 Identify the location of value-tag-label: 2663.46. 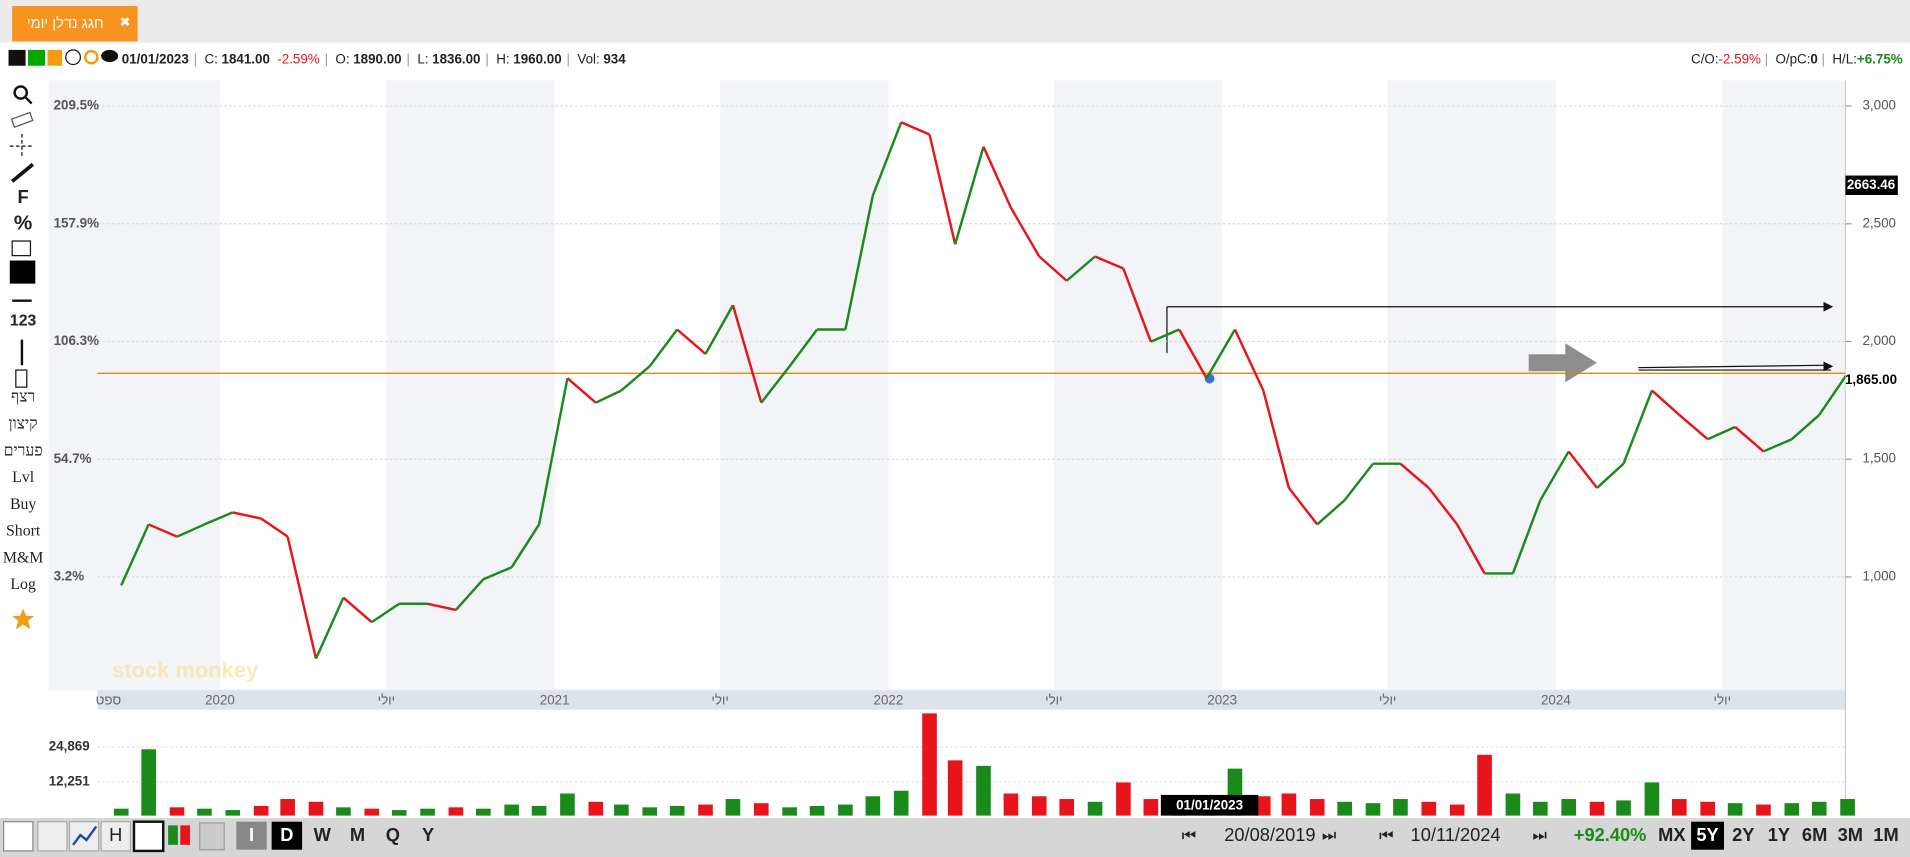
(1871, 184).